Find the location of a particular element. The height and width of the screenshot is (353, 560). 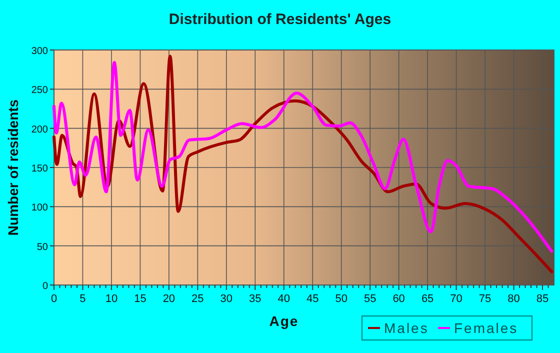

x-tick-label: 30 is located at coordinates (226, 299).